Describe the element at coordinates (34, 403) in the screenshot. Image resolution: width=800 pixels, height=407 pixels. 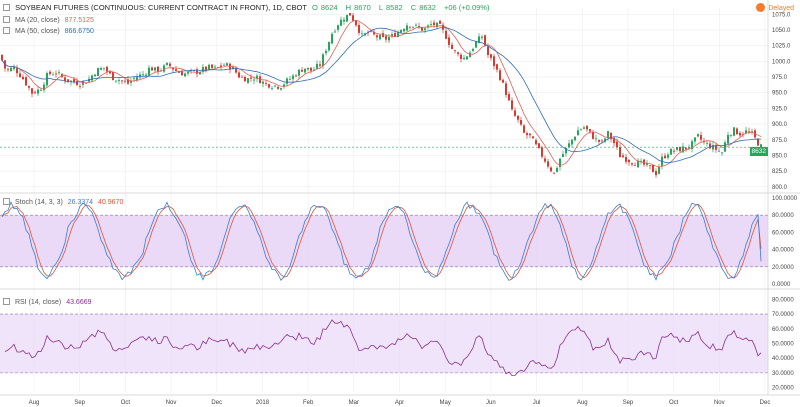
I see `x-tick-label: Aug` at that location.